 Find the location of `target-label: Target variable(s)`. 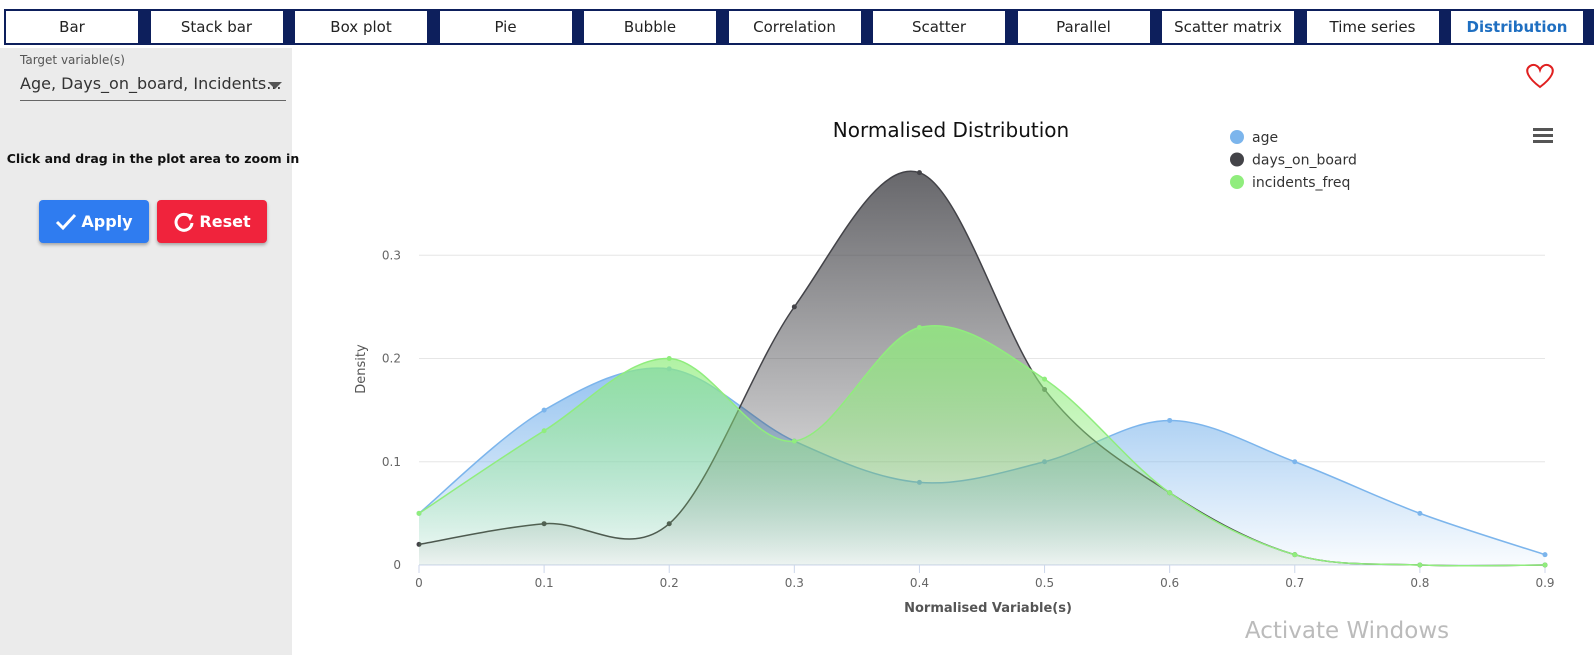

target-label: Target variable(s) is located at coordinates (72, 60).